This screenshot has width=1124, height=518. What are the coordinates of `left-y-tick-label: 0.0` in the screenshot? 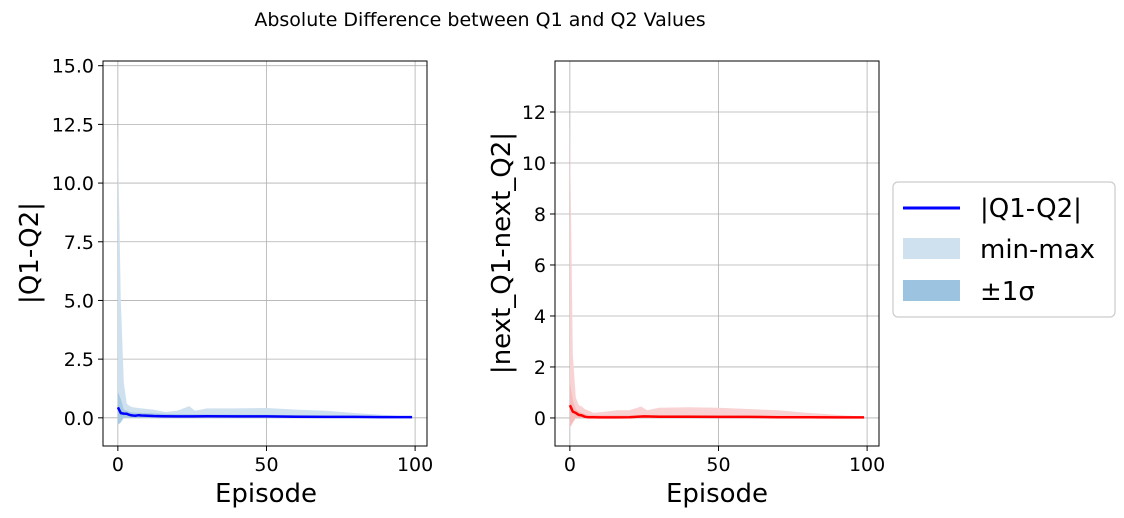 It's located at (79, 419).